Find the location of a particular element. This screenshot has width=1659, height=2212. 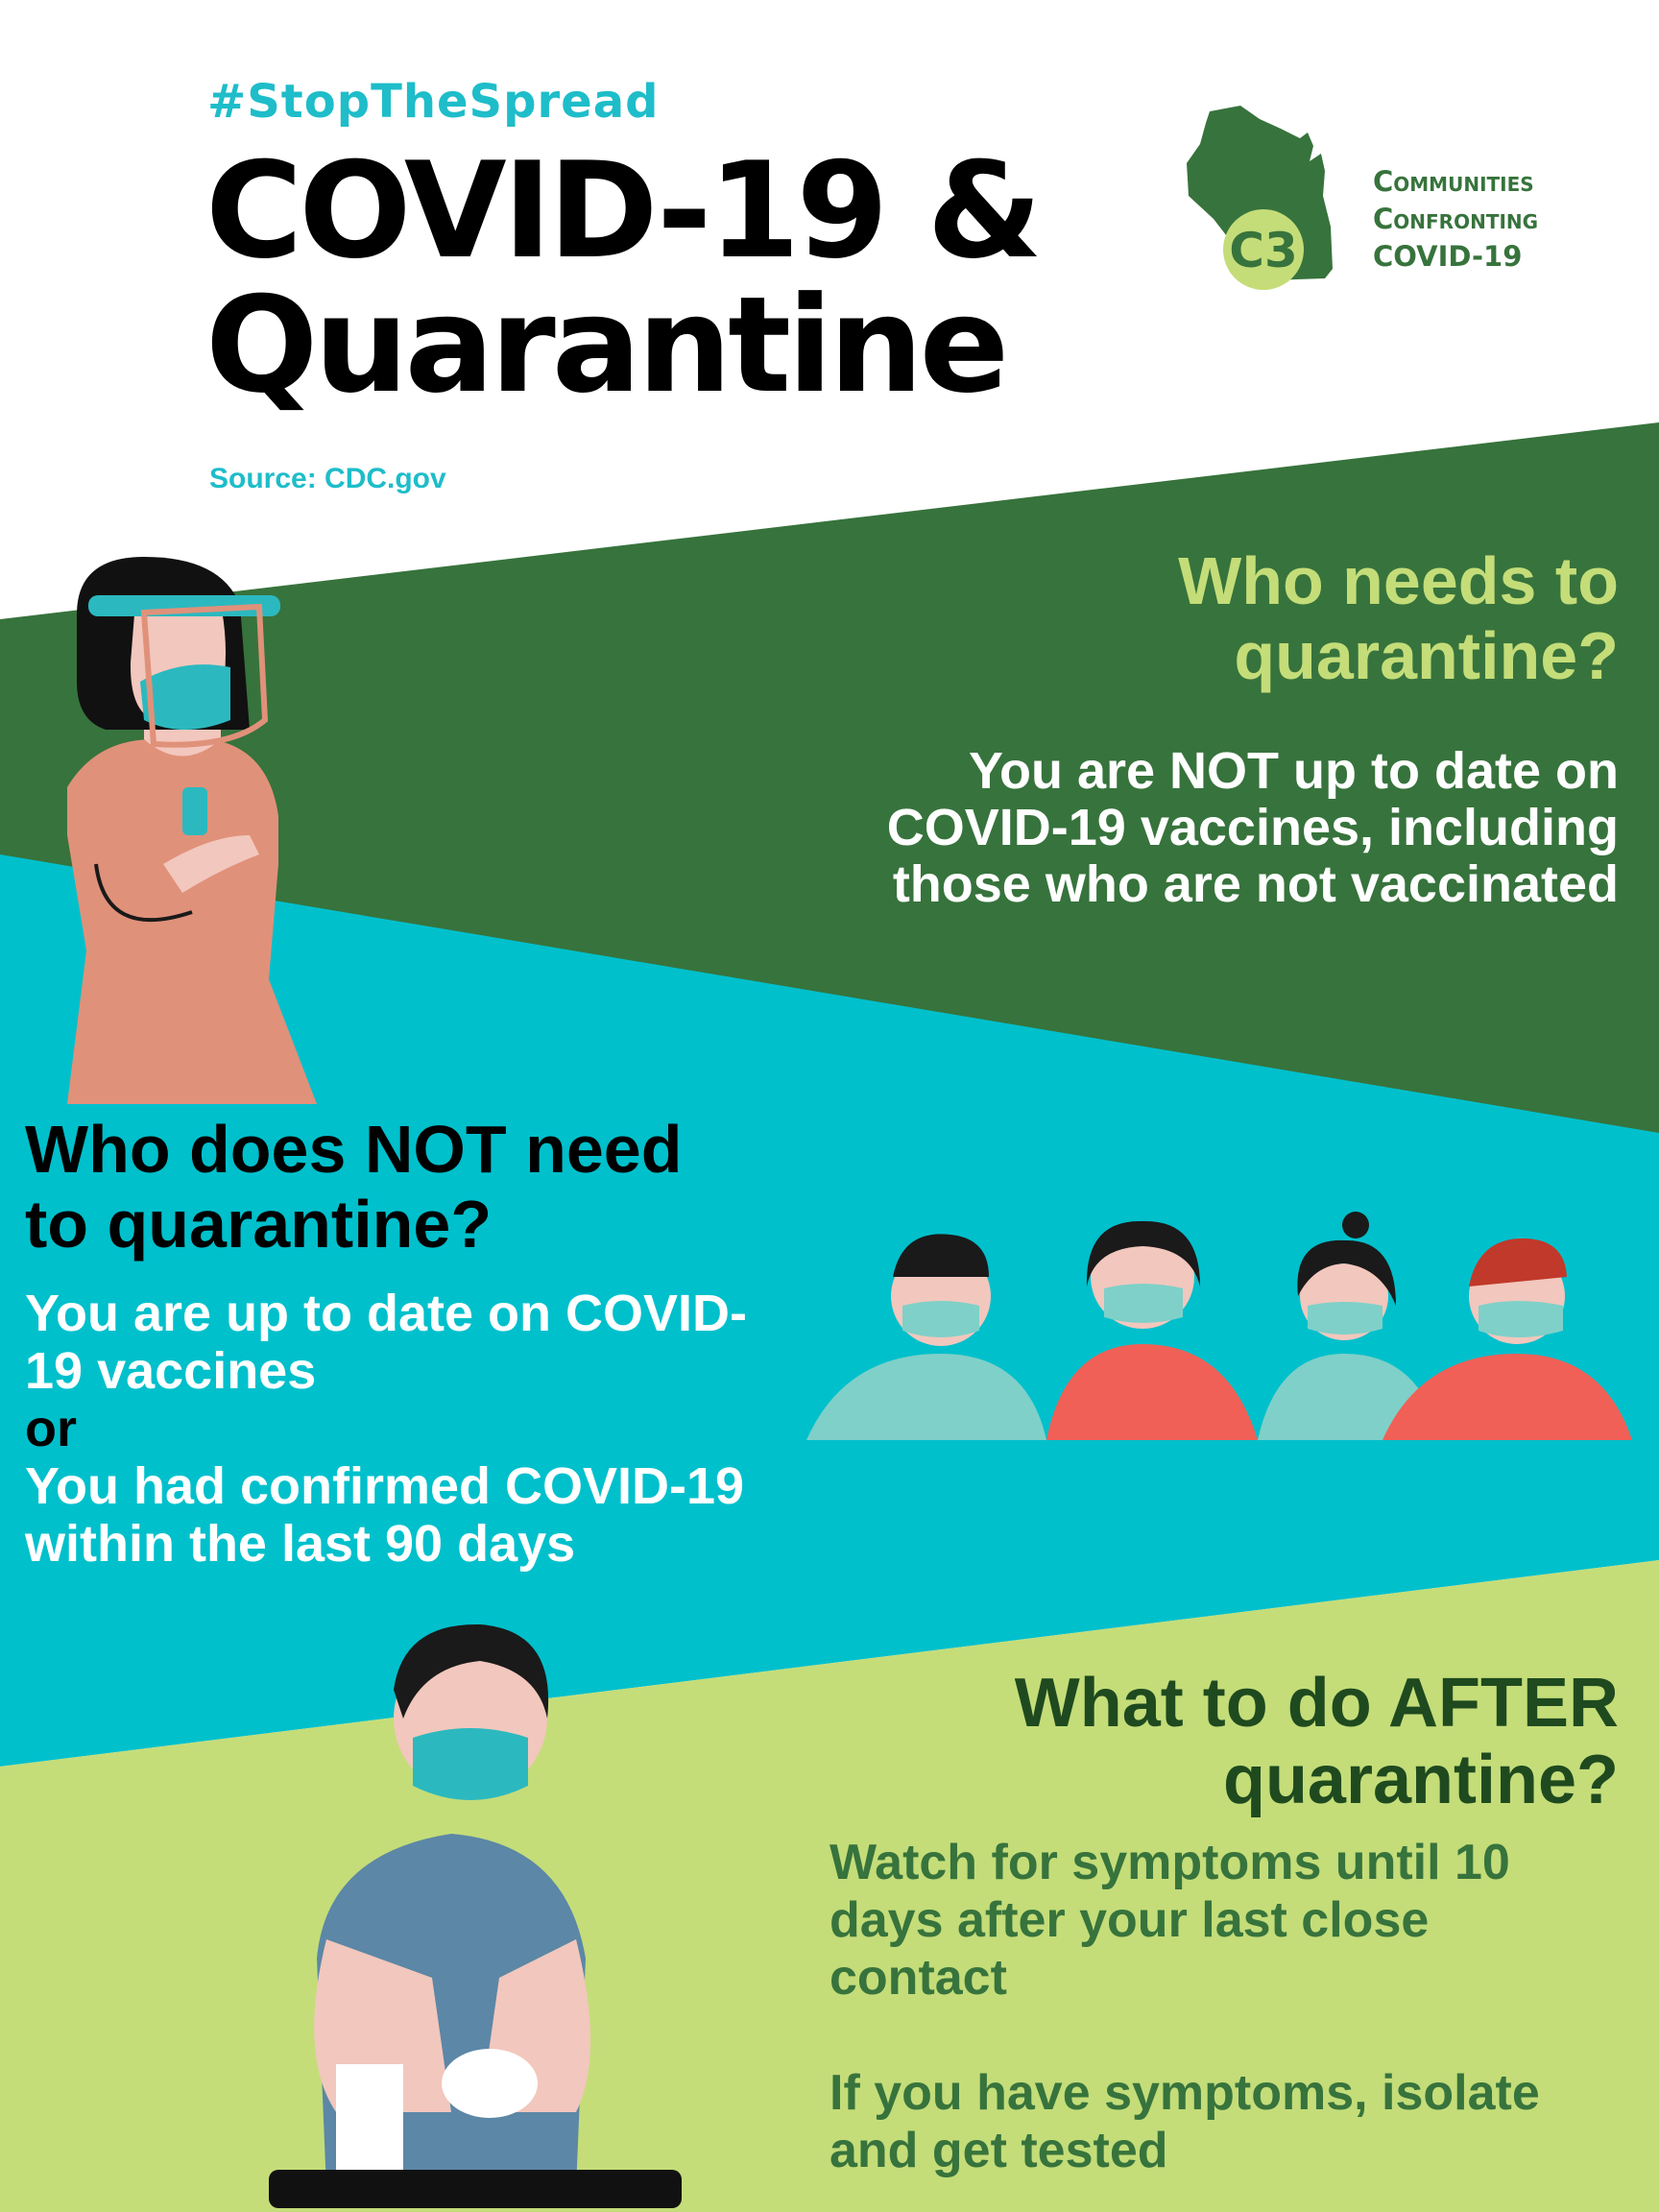

page-title: COVID-19 & Quarantine is located at coordinates (624, 278).